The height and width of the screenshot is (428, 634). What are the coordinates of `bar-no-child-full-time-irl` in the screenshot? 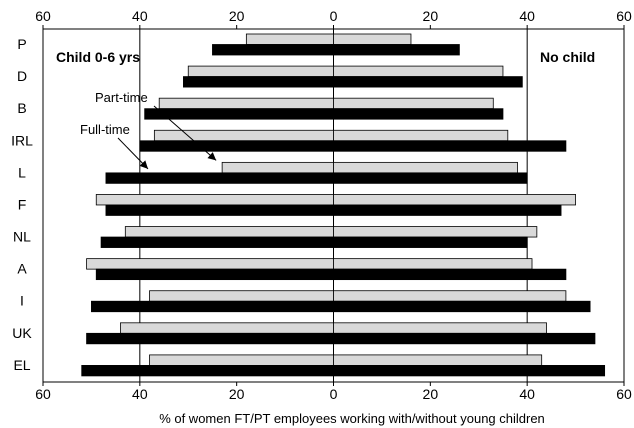 It's located at (450, 146).